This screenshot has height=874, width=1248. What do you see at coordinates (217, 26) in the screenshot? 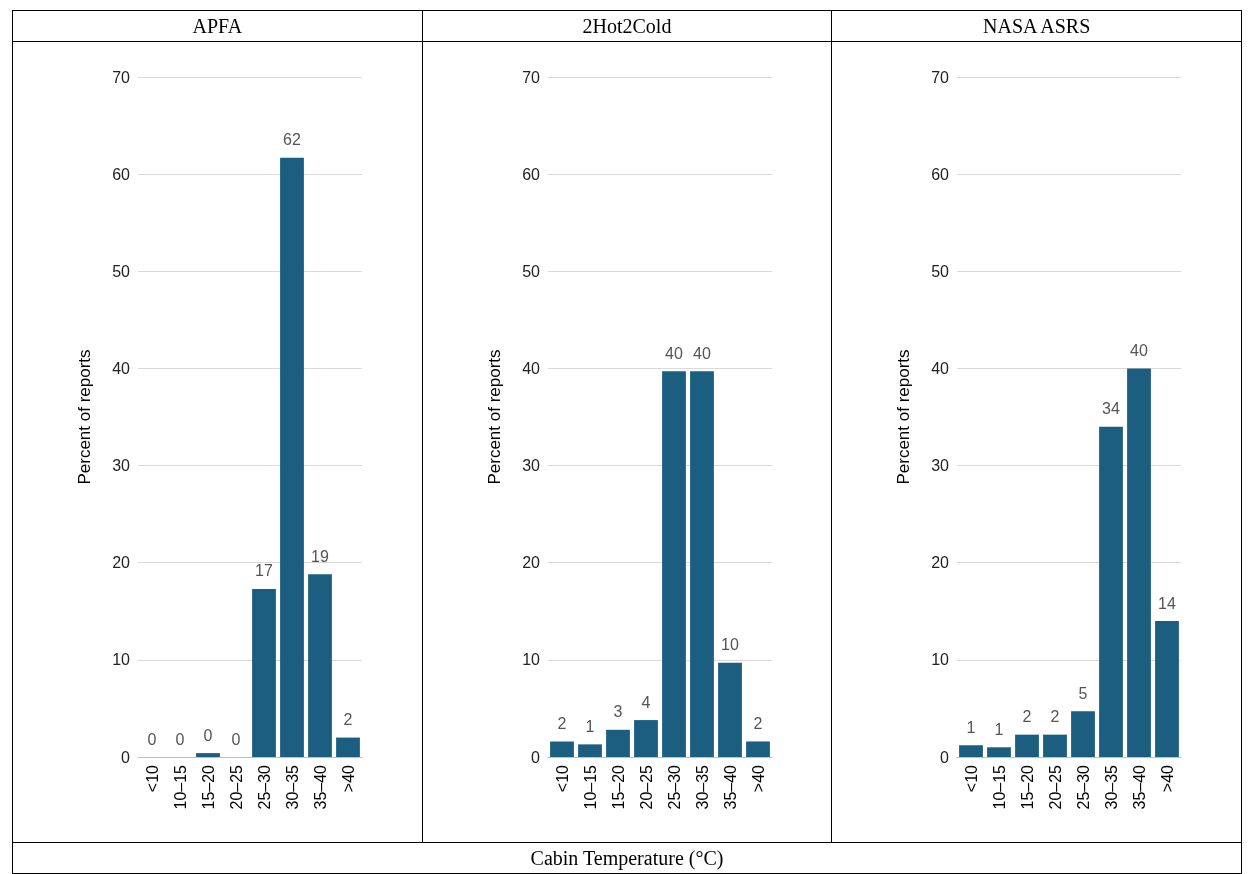
I see `chart-title: APFA` at bounding box center [217, 26].